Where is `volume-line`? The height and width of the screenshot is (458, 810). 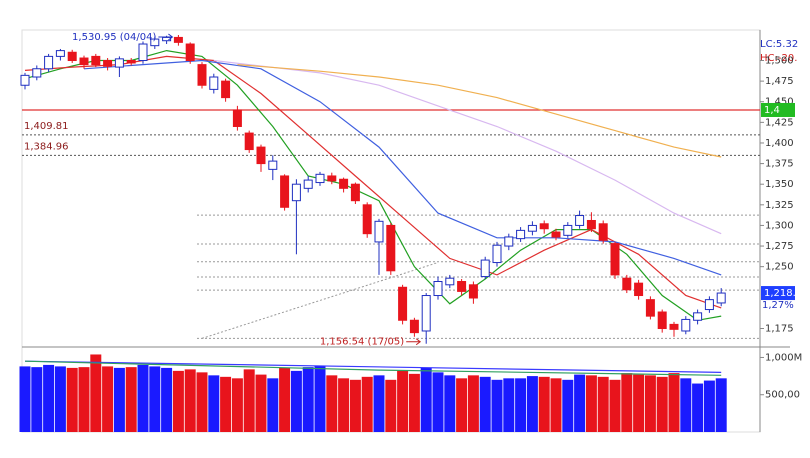
volume-line is located at coordinates (373, 366).